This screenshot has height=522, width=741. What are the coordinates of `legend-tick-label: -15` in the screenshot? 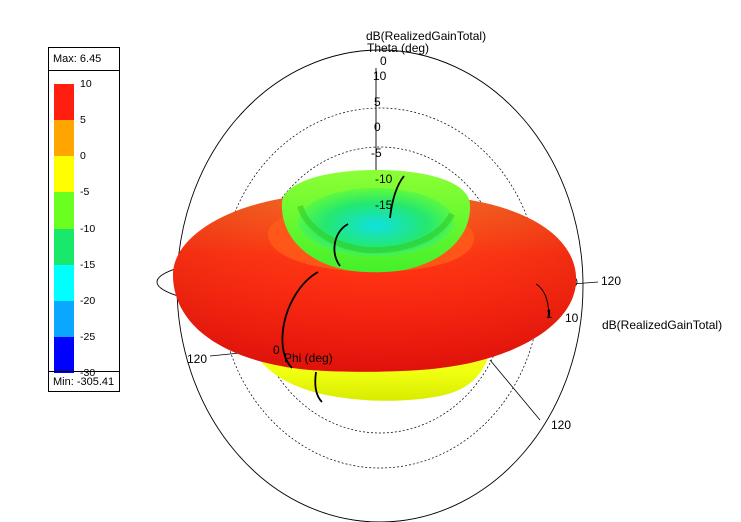 It's located at (88, 264).